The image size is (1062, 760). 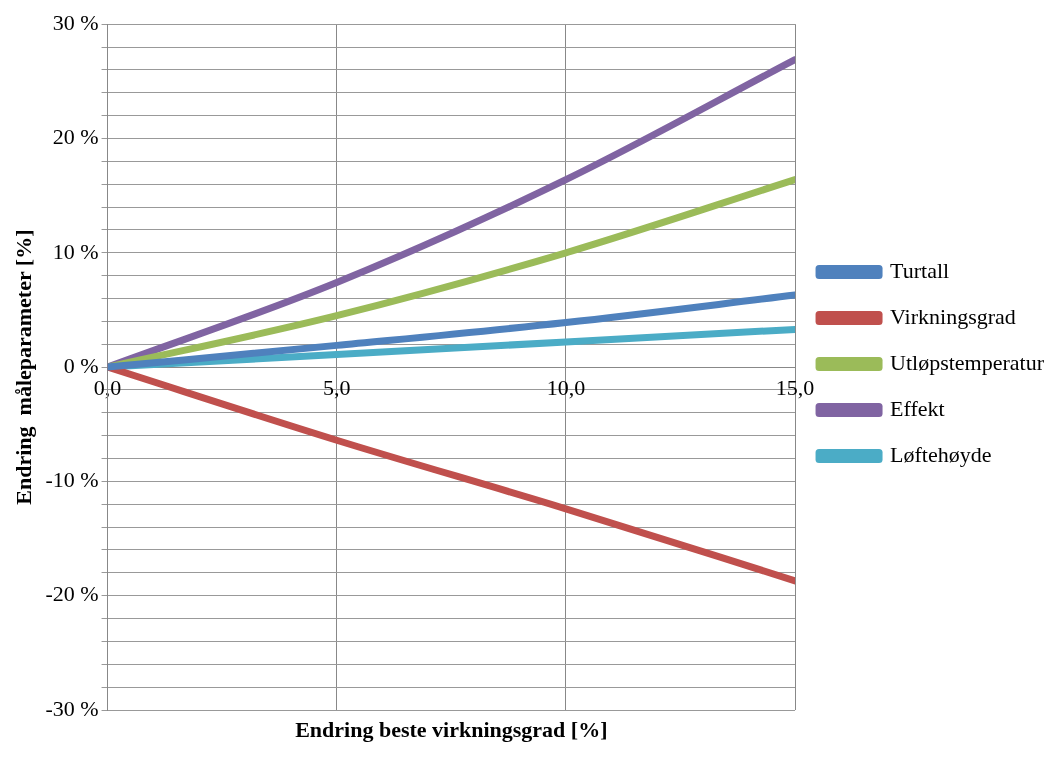 What do you see at coordinates (953, 316) in the screenshot?
I see `legend-label: Virkningsgrad` at bounding box center [953, 316].